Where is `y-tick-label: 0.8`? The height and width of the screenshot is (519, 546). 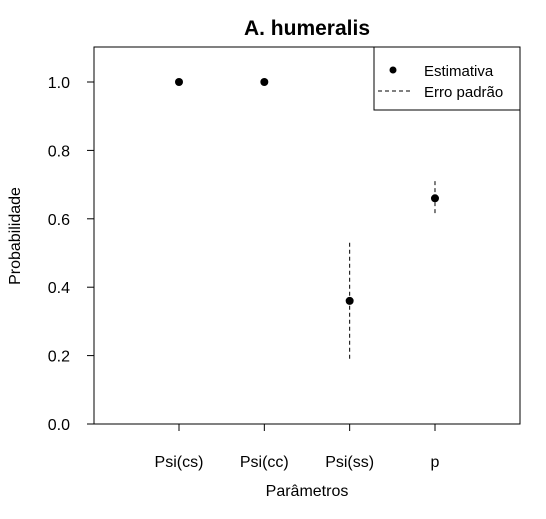
y-tick-label: 0.8 is located at coordinates (59, 151).